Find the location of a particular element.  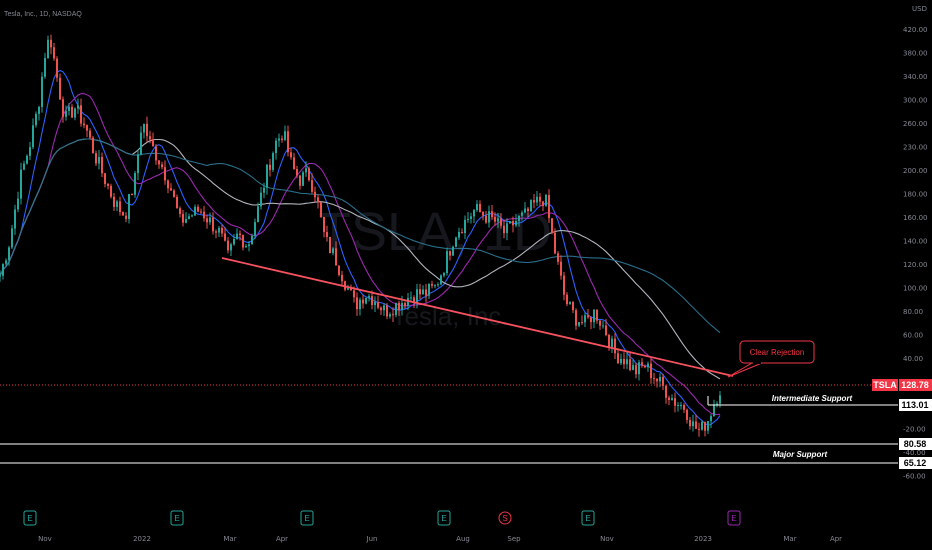

price-scale-label: 40.00 is located at coordinates (913, 359).